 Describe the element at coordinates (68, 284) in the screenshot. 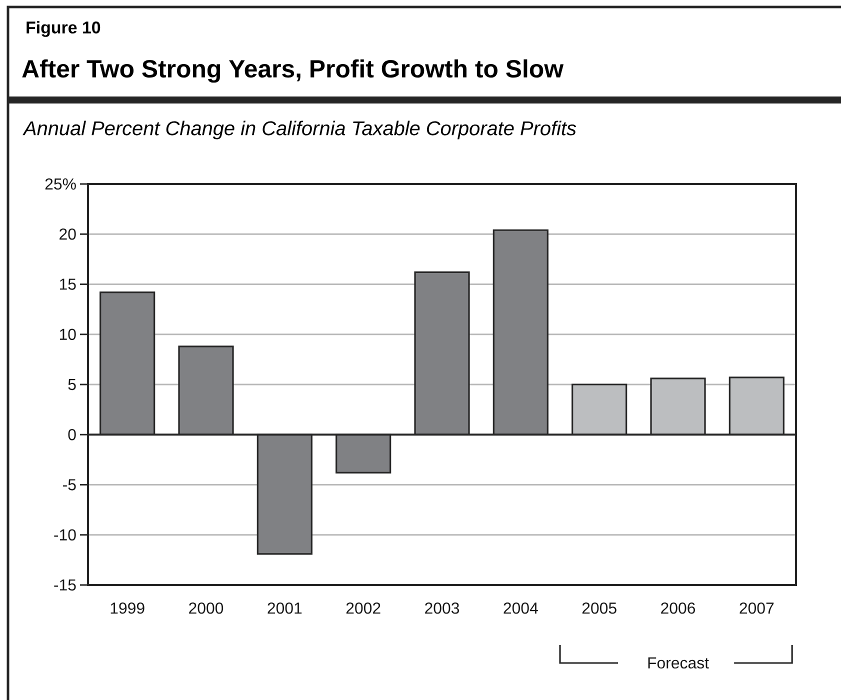

I see `y-tick-label: 15` at that location.